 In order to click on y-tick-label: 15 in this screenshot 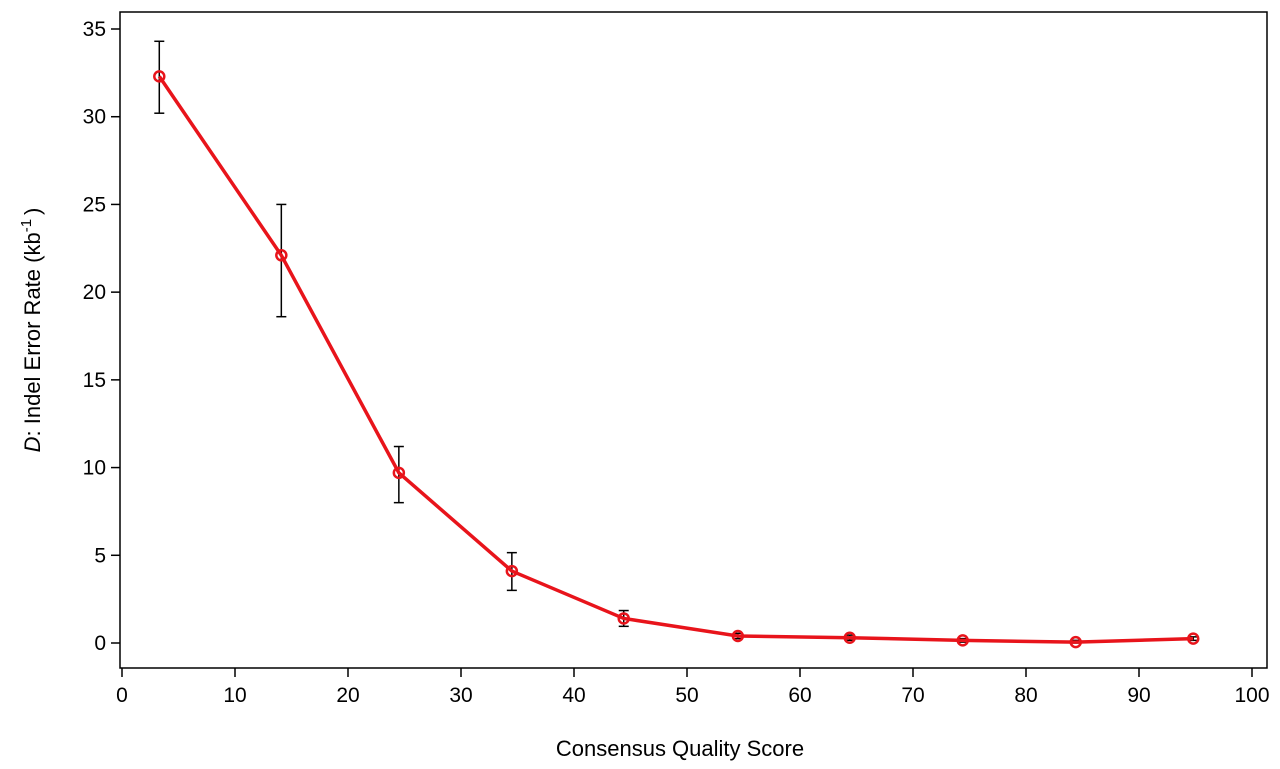, I will do `click(94, 380)`.